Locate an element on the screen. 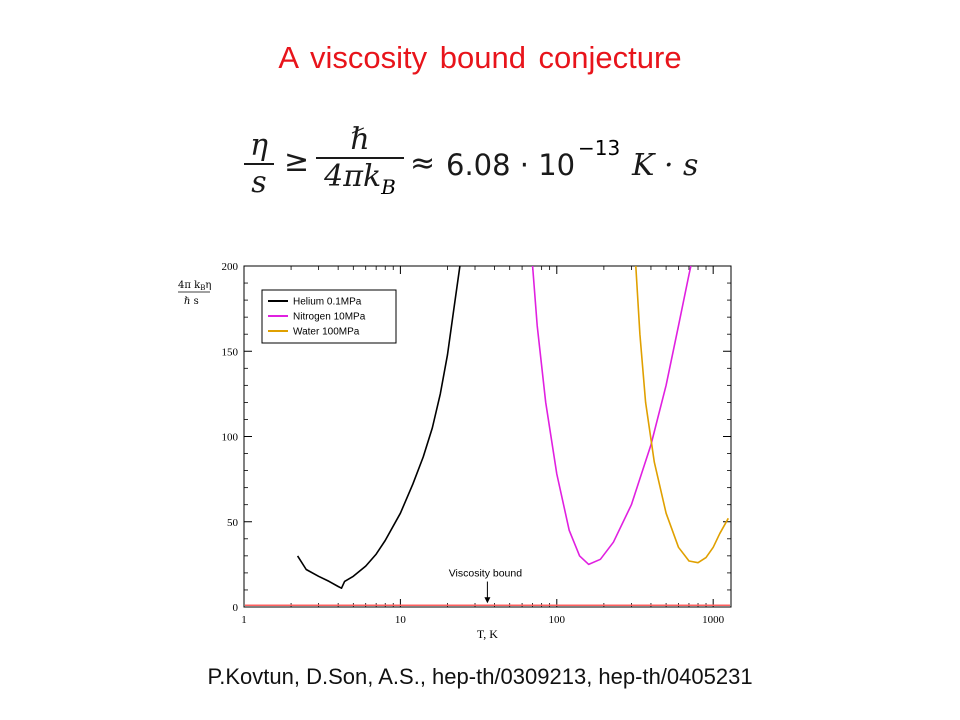 This screenshot has height=720, width=960. approx-symbol: ≈ is located at coordinates (423, 163).